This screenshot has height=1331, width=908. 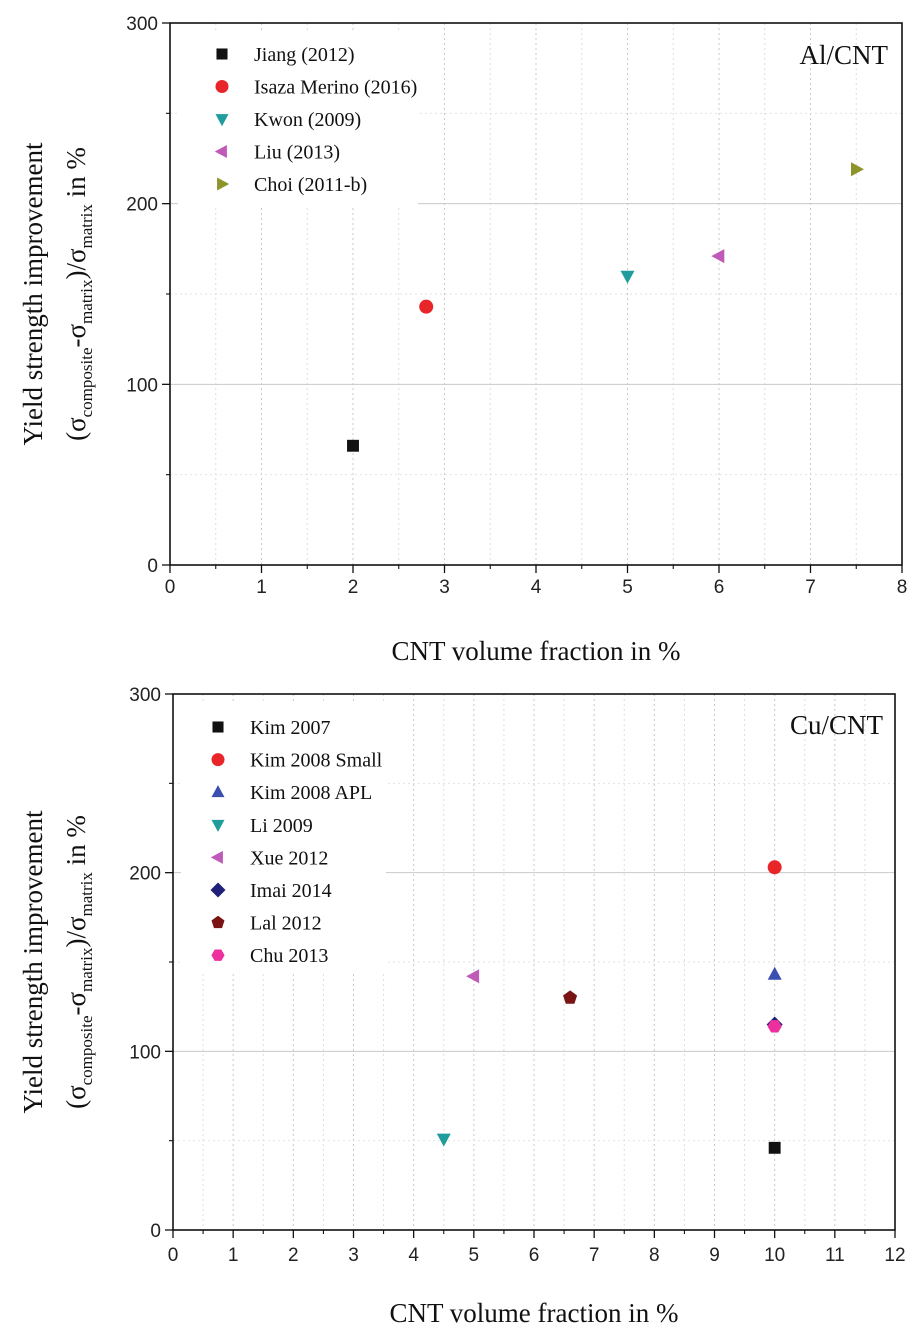 I want to click on legend-item: Liu (2013), so click(x=277, y=153).